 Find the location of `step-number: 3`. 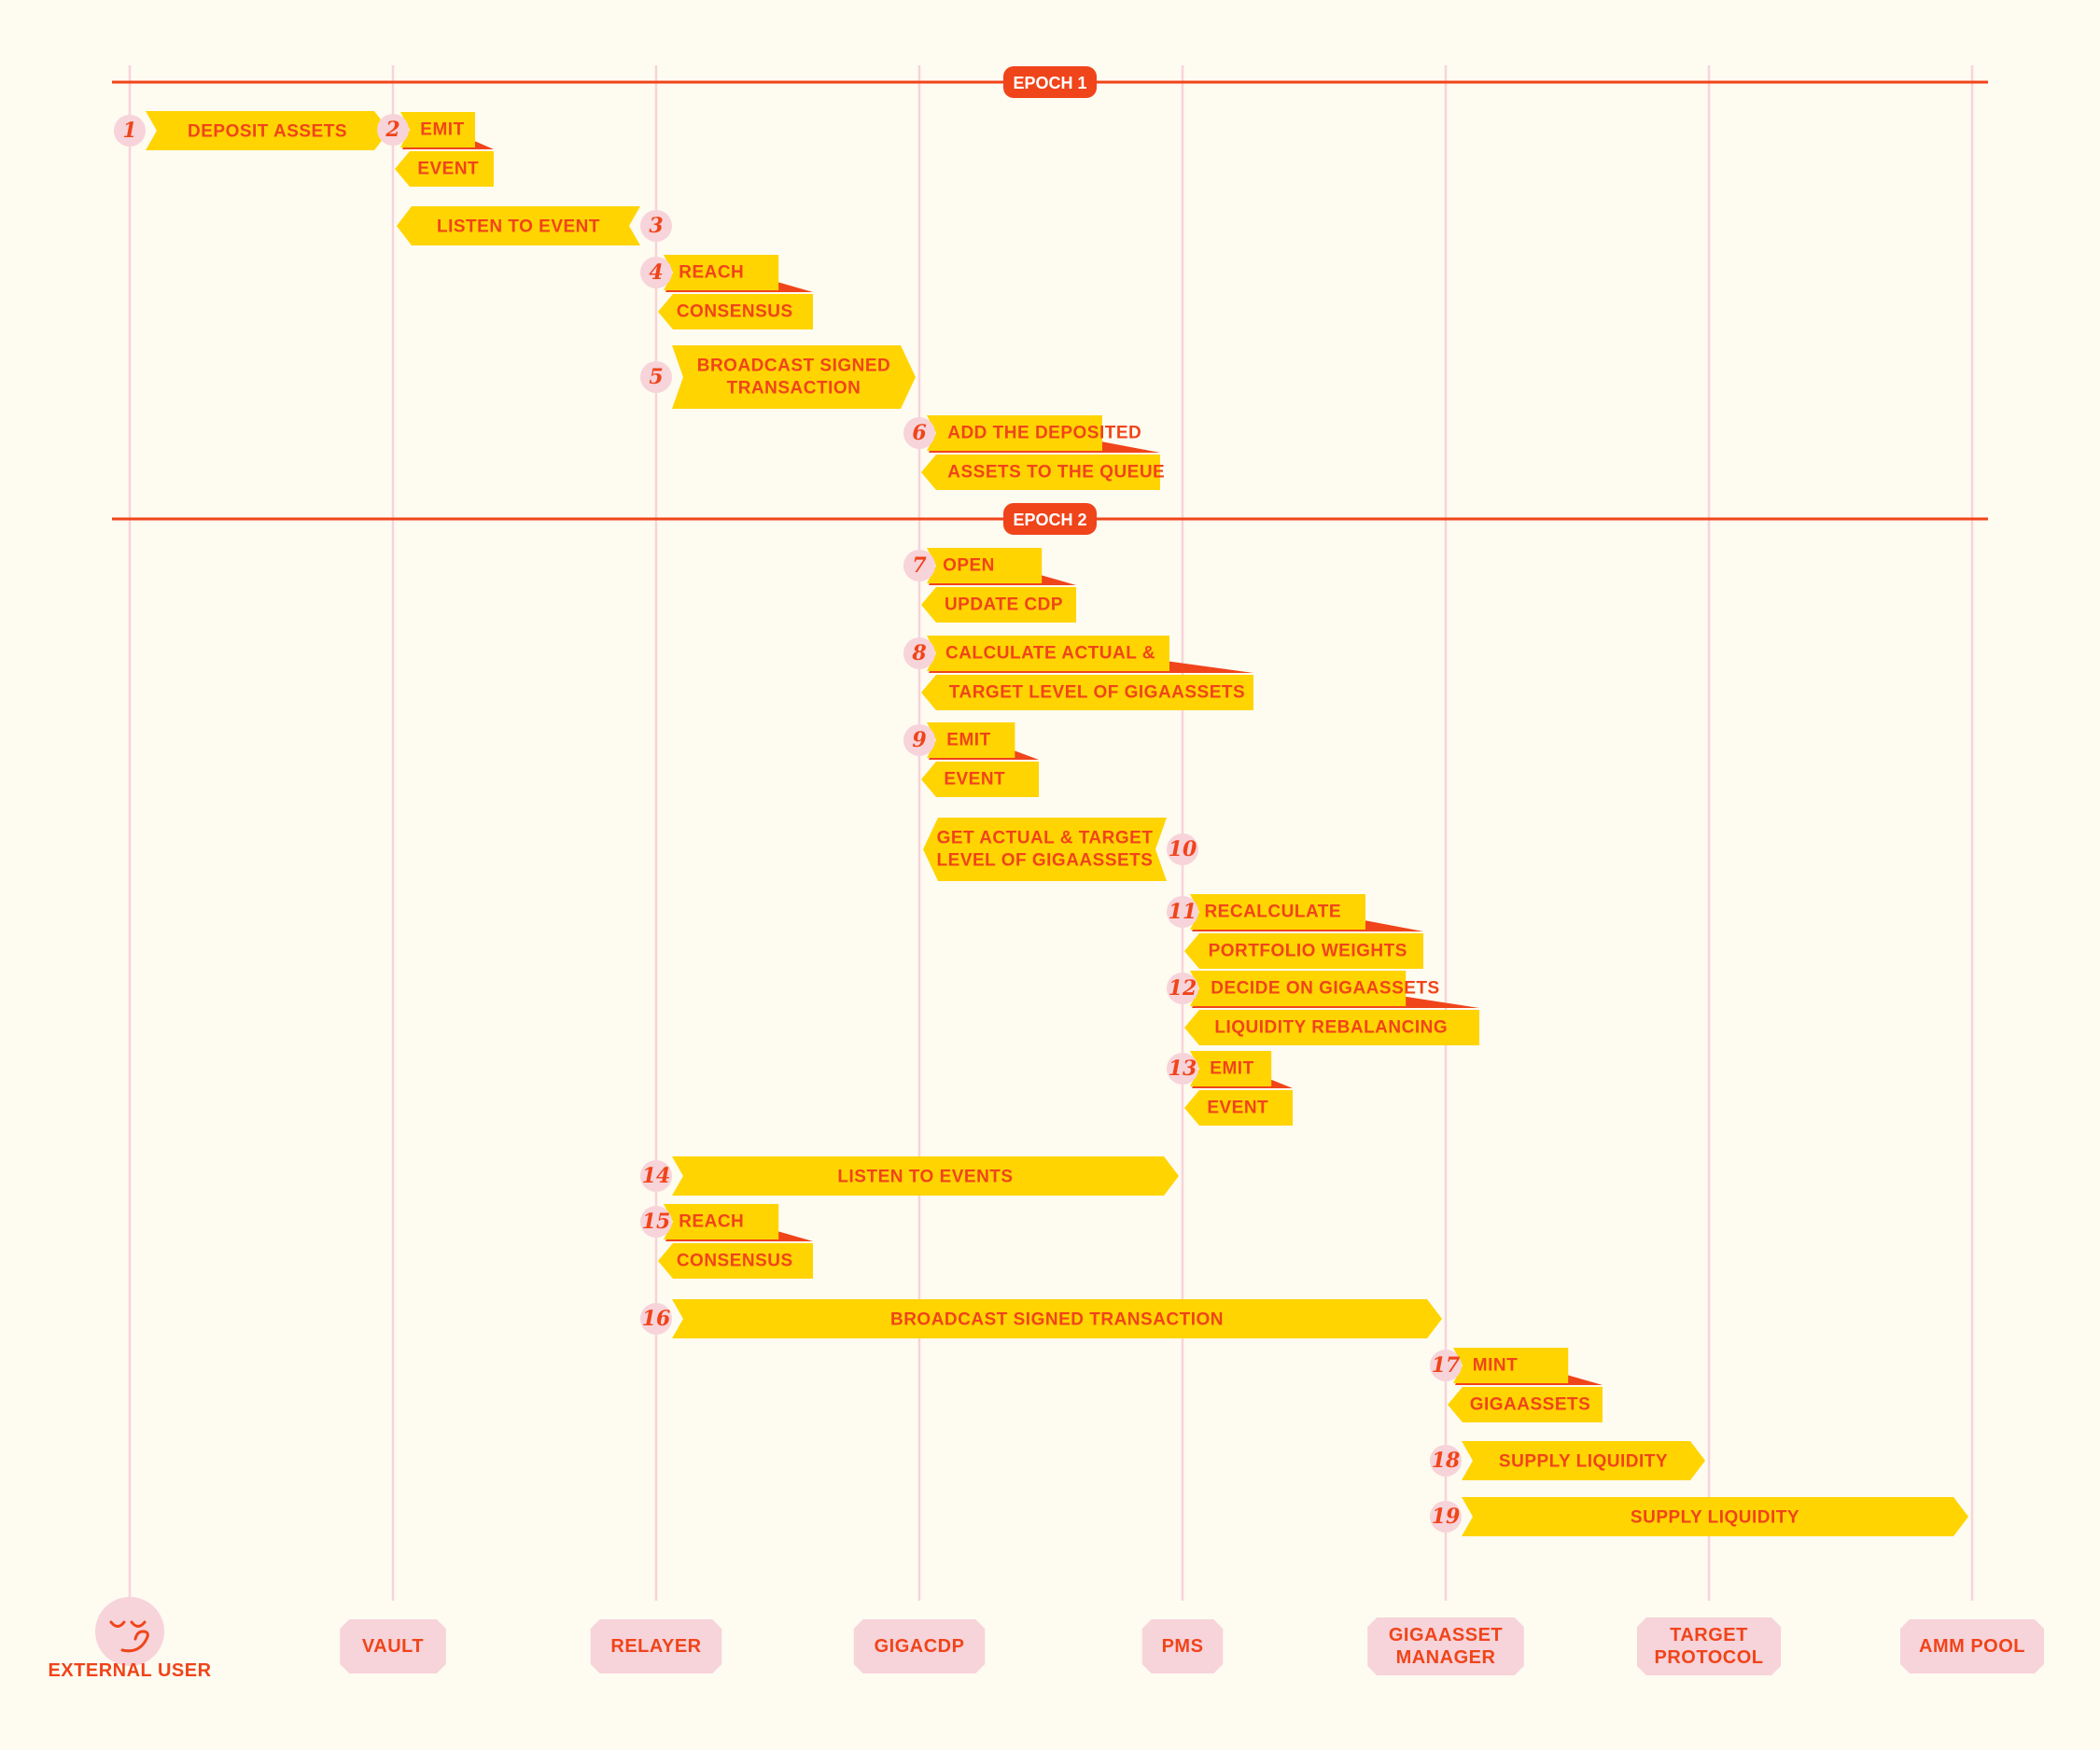

step-number: 3 is located at coordinates (656, 226).